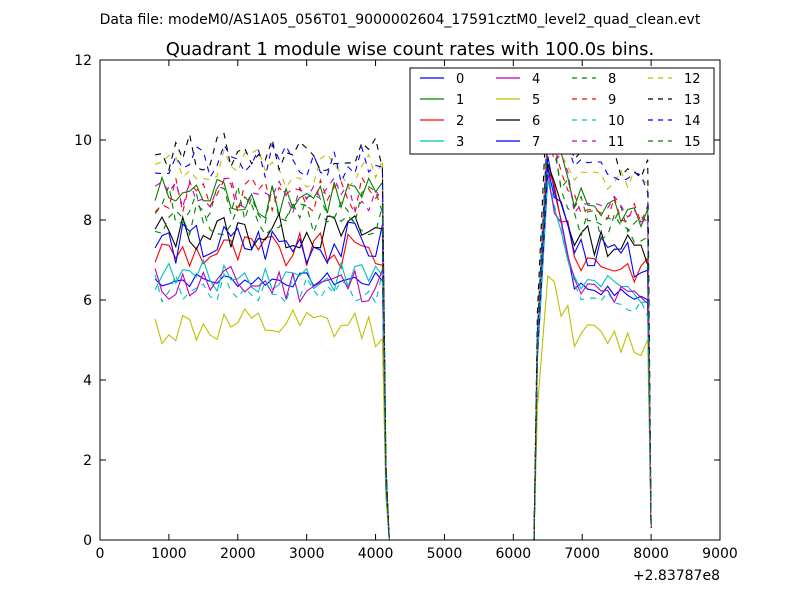 This screenshot has width=800, height=600. Describe the element at coordinates (692, 79) in the screenshot. I see `legend-label-12: 12` at that location.